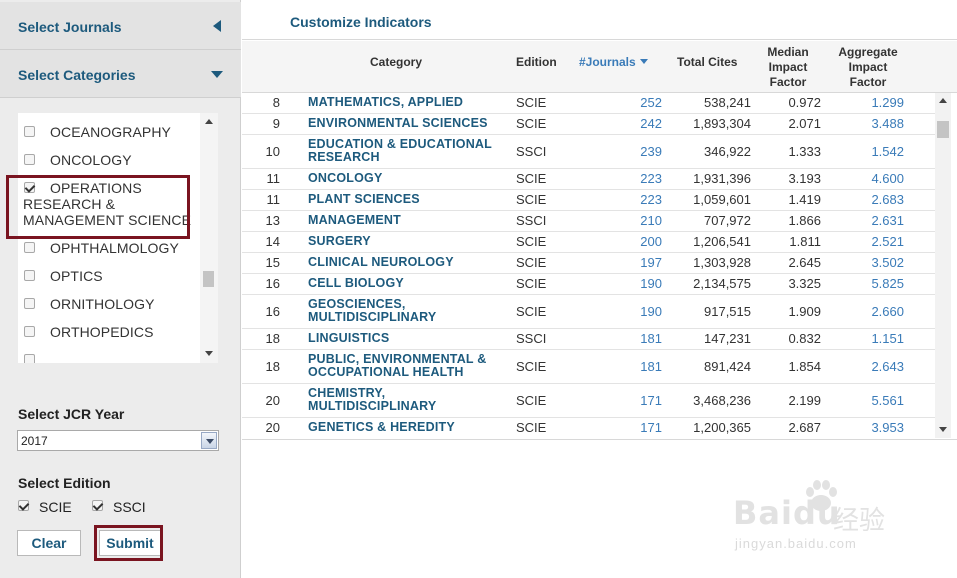  I want to click on table-row: 16 CELL BIOLOGY SCIE 190 2,134,575 3.325 5.825, so click(590, 284).